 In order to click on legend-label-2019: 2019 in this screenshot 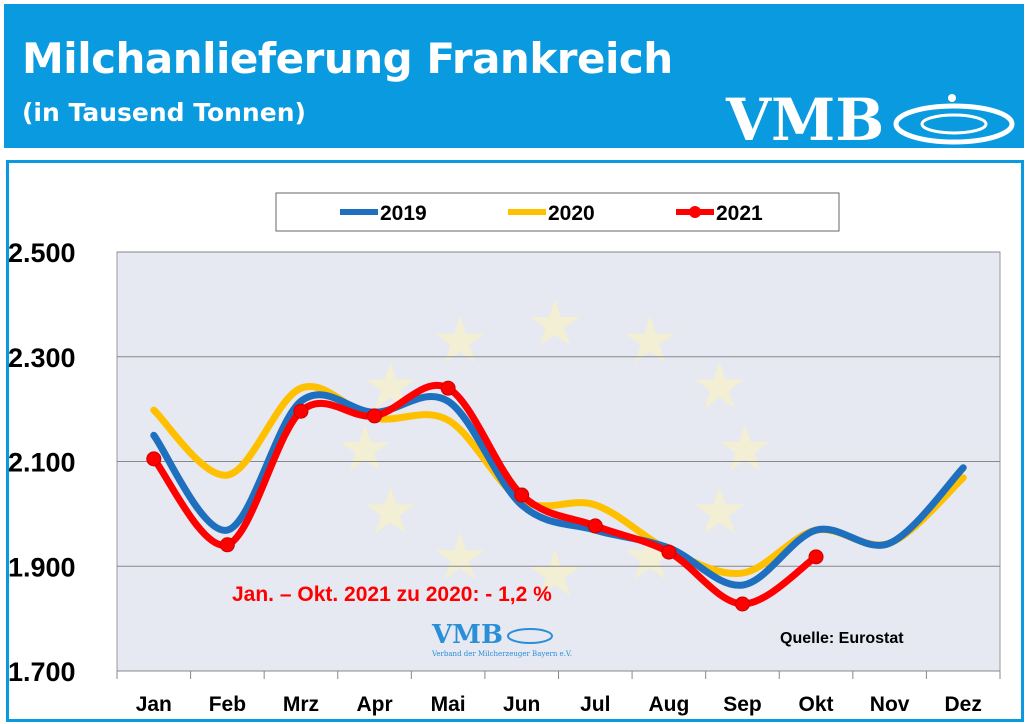, I will do `click(403, 213)`.